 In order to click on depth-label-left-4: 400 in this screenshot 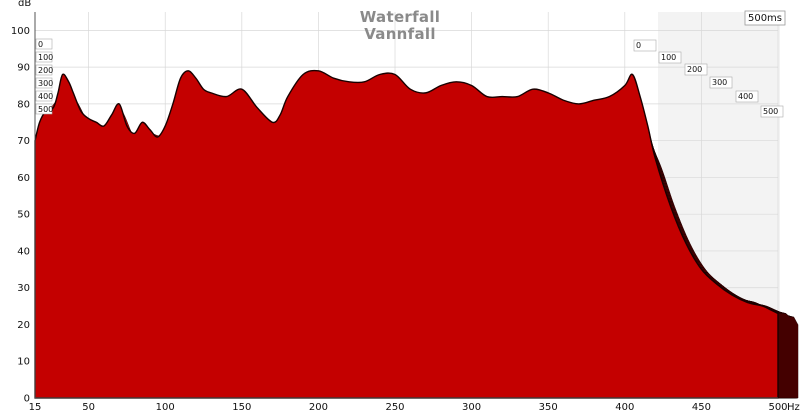, I will do `click(45, 96)`.